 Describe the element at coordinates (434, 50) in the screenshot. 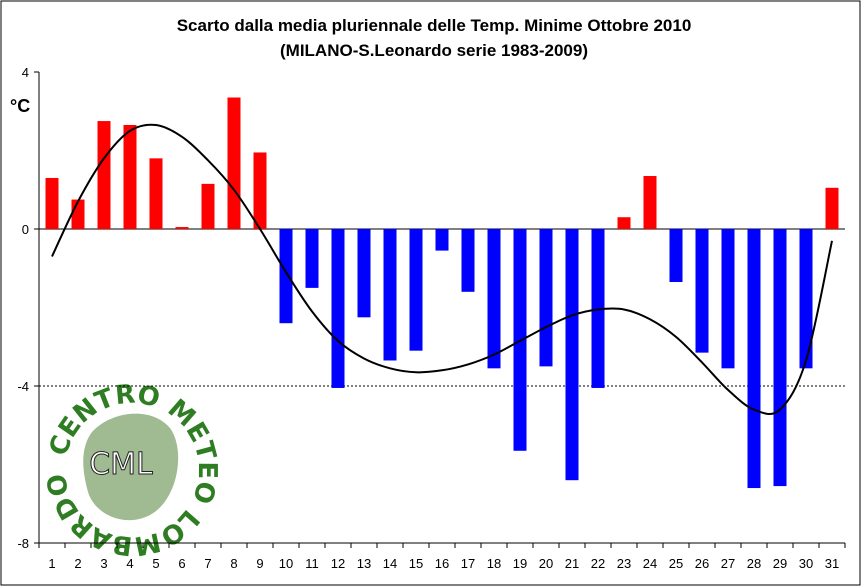

I see `chart-subtitle: (MILANO-S.Leonardo serie 1983-2009)` at that location.